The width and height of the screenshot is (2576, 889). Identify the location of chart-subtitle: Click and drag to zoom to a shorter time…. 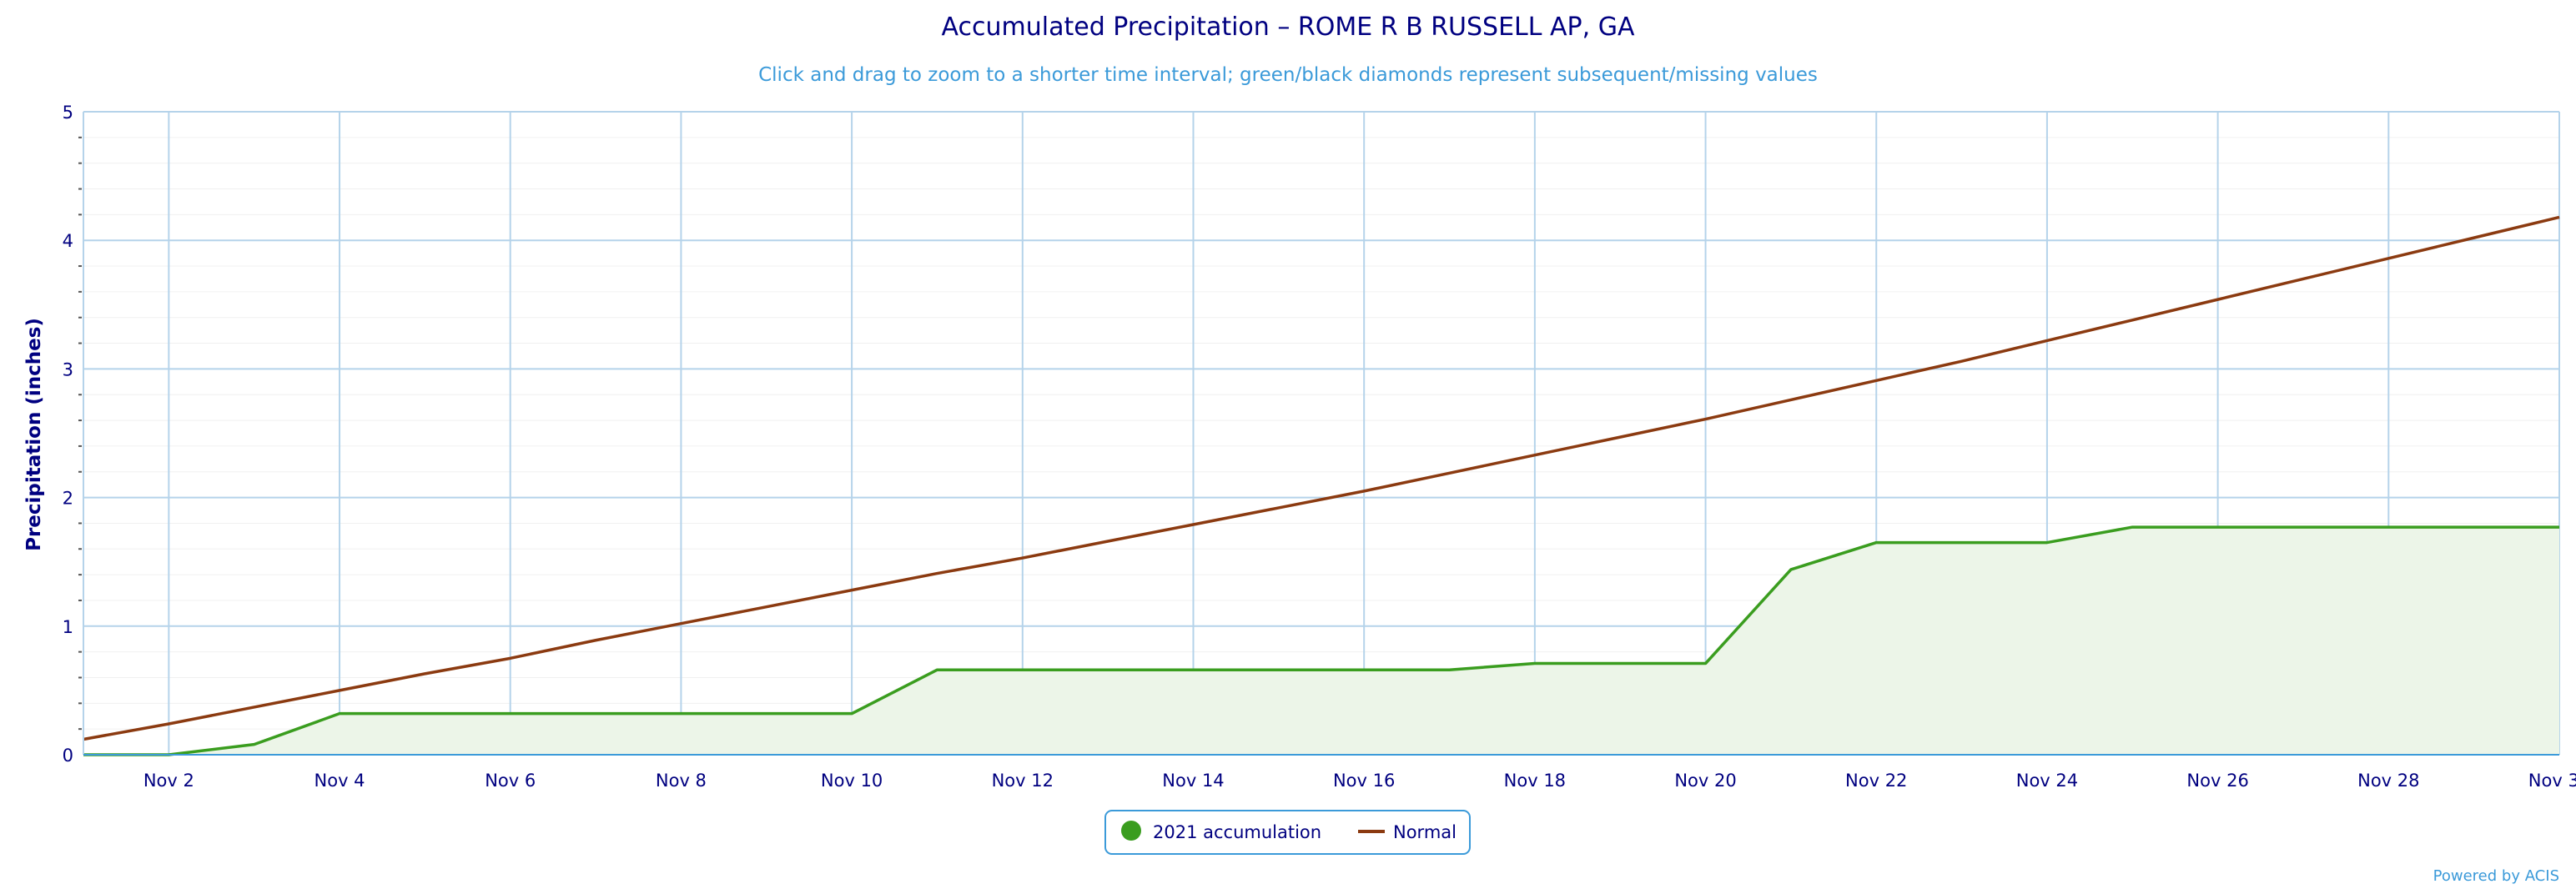
(1288, 75).